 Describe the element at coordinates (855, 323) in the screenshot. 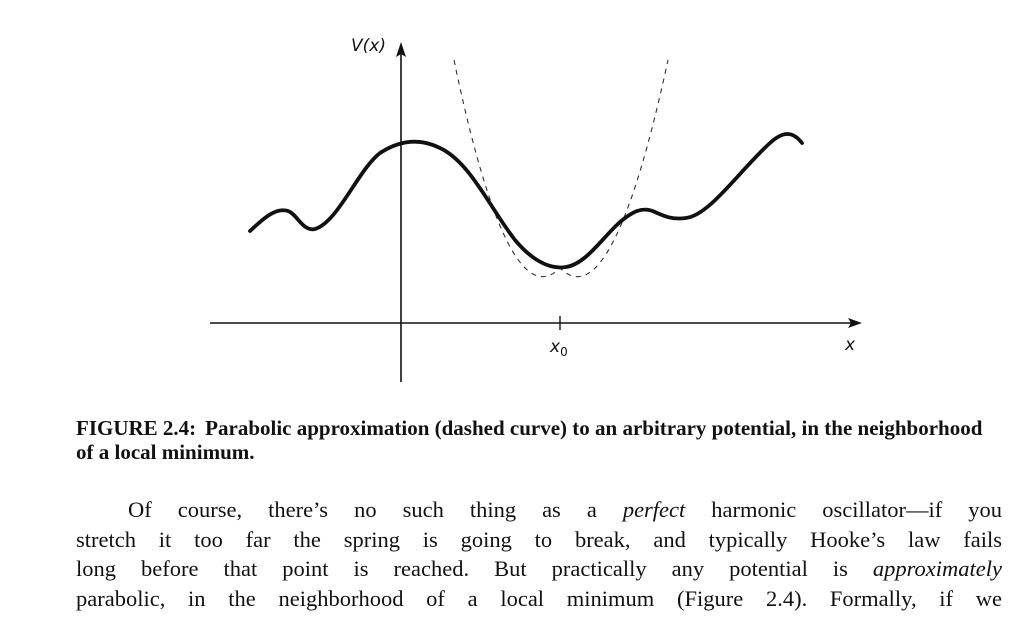

I see `x-axis-arrow` at that location.